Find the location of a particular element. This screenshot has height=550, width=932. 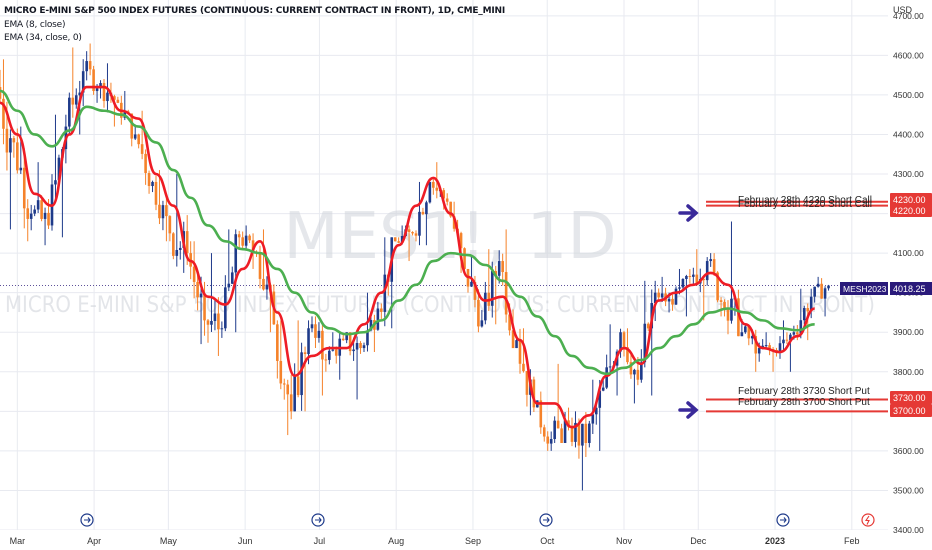

time-tick-label: Sep is located at coordinates (473, 541).